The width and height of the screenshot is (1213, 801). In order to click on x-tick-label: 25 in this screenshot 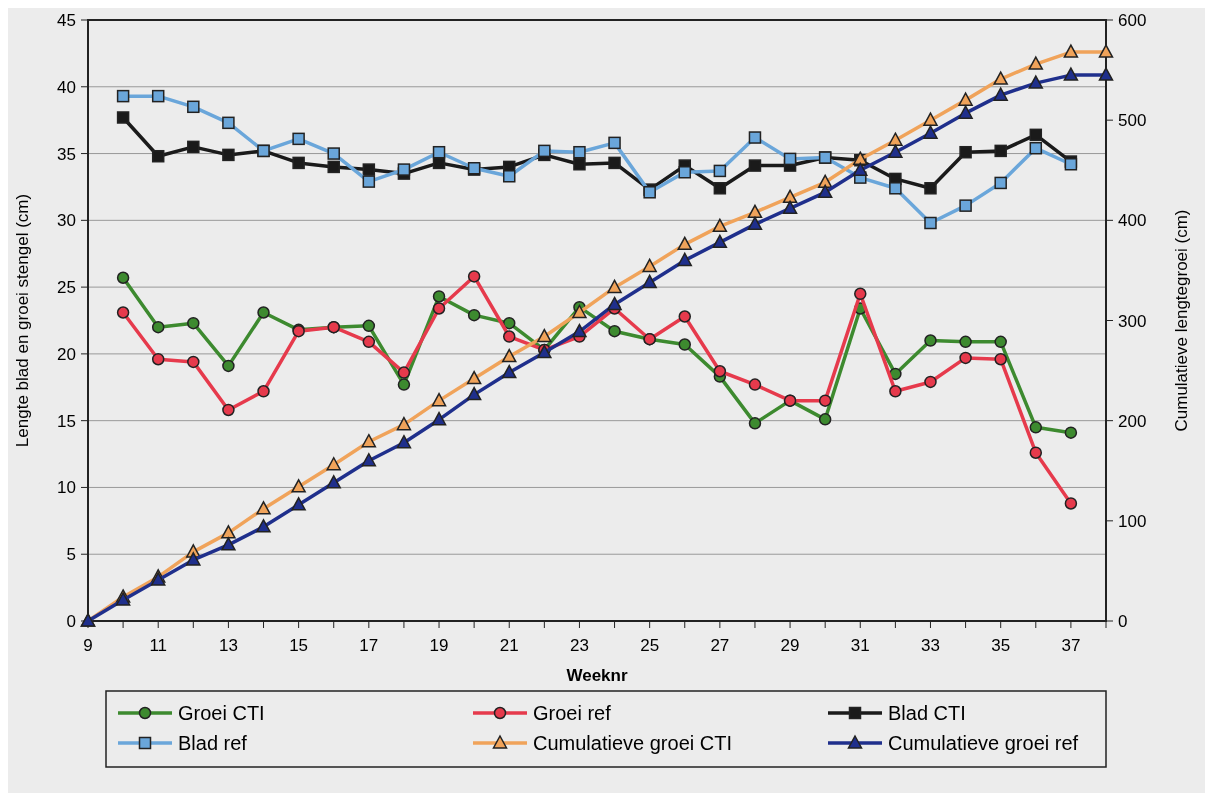, I will do `click(650, 645)`.